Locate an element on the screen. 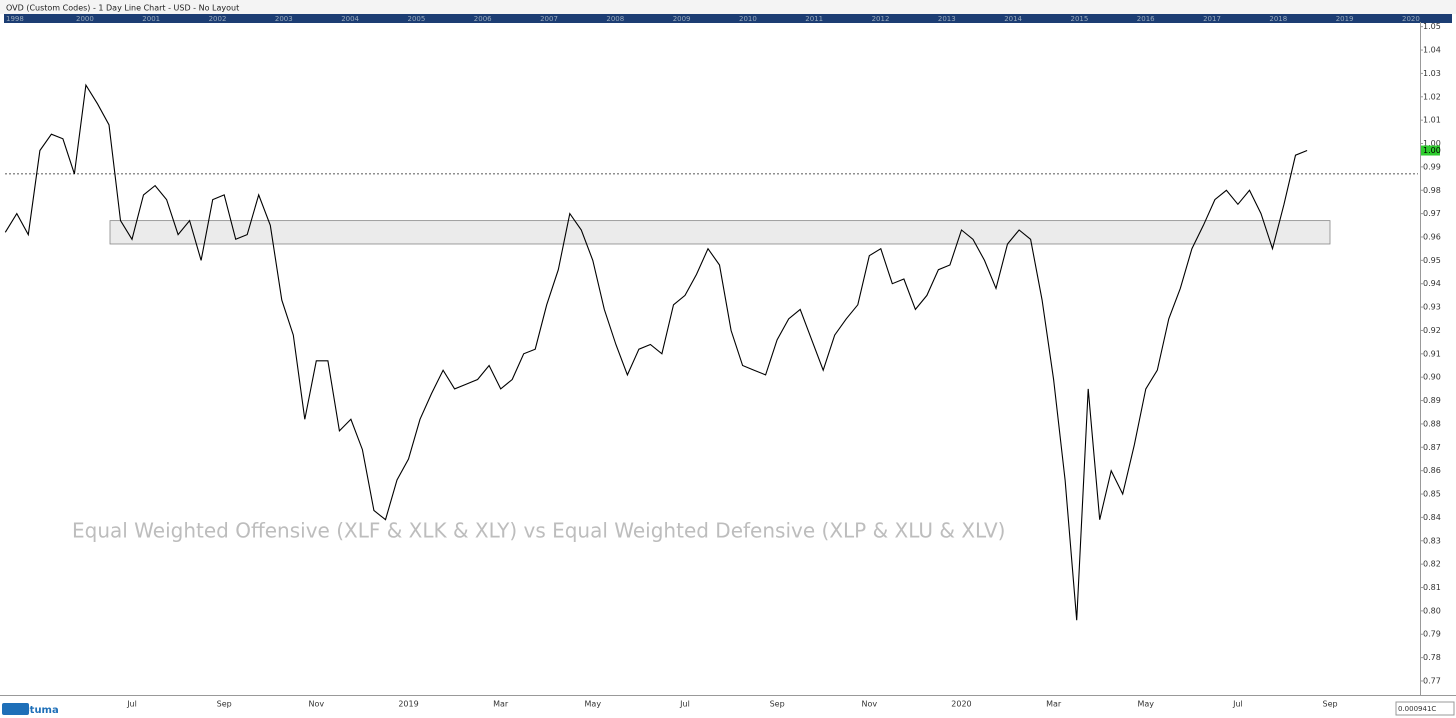 Image resolution: width=1456 pixels, height=718 pixels. y-tick-label: 0.88 is located at coordinates (1432, 423).